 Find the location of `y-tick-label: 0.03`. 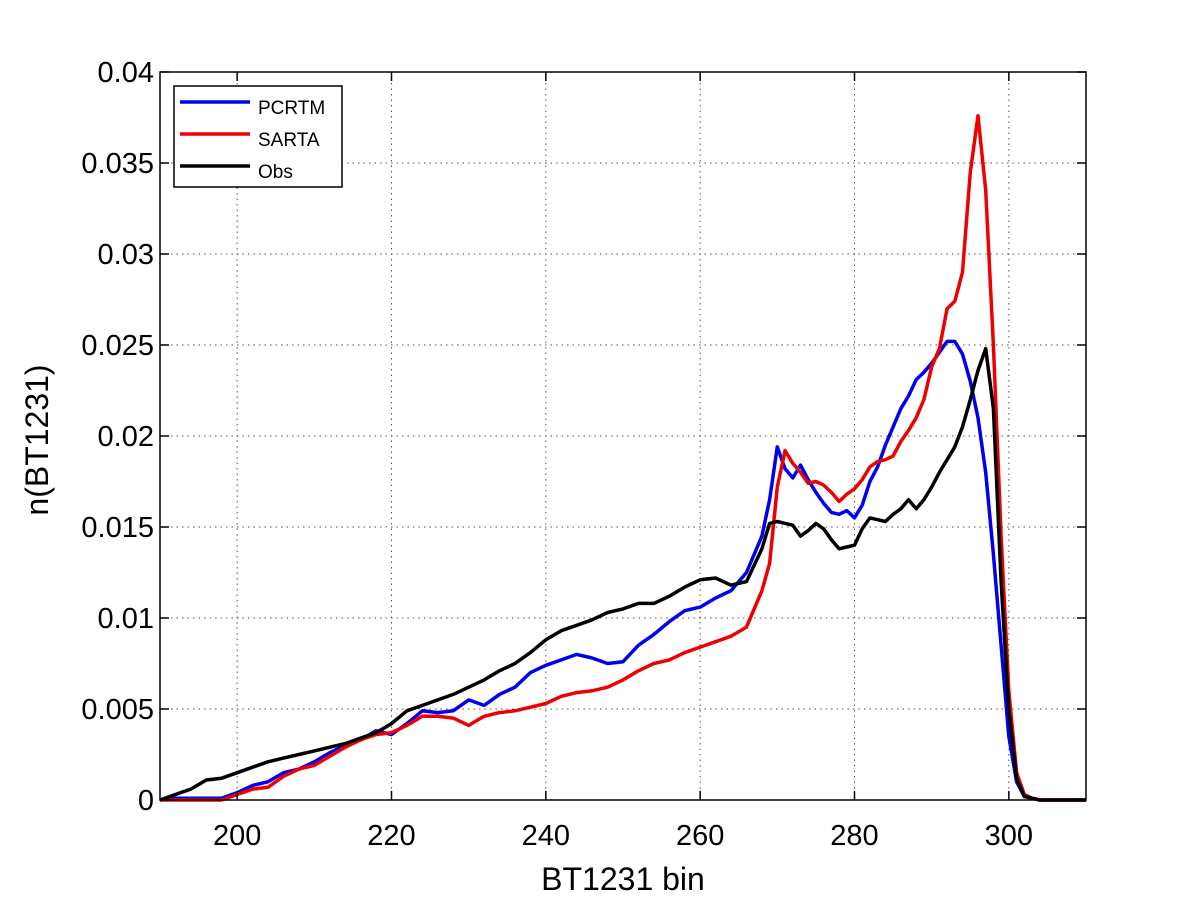

y-tick-label: 0.03 is located at coordinates (126, 255).